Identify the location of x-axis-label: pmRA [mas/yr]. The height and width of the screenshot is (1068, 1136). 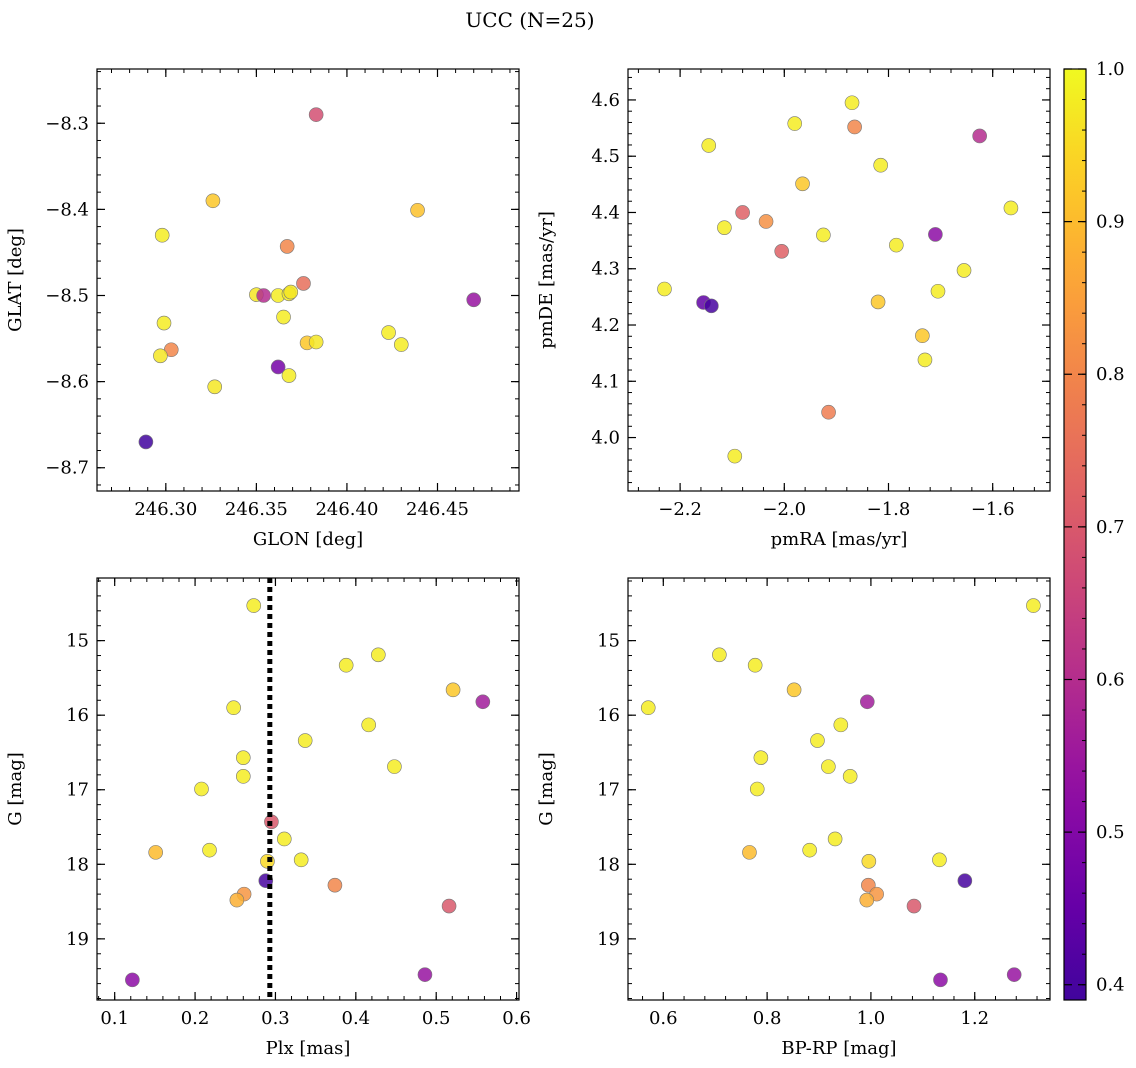
(839, 539).